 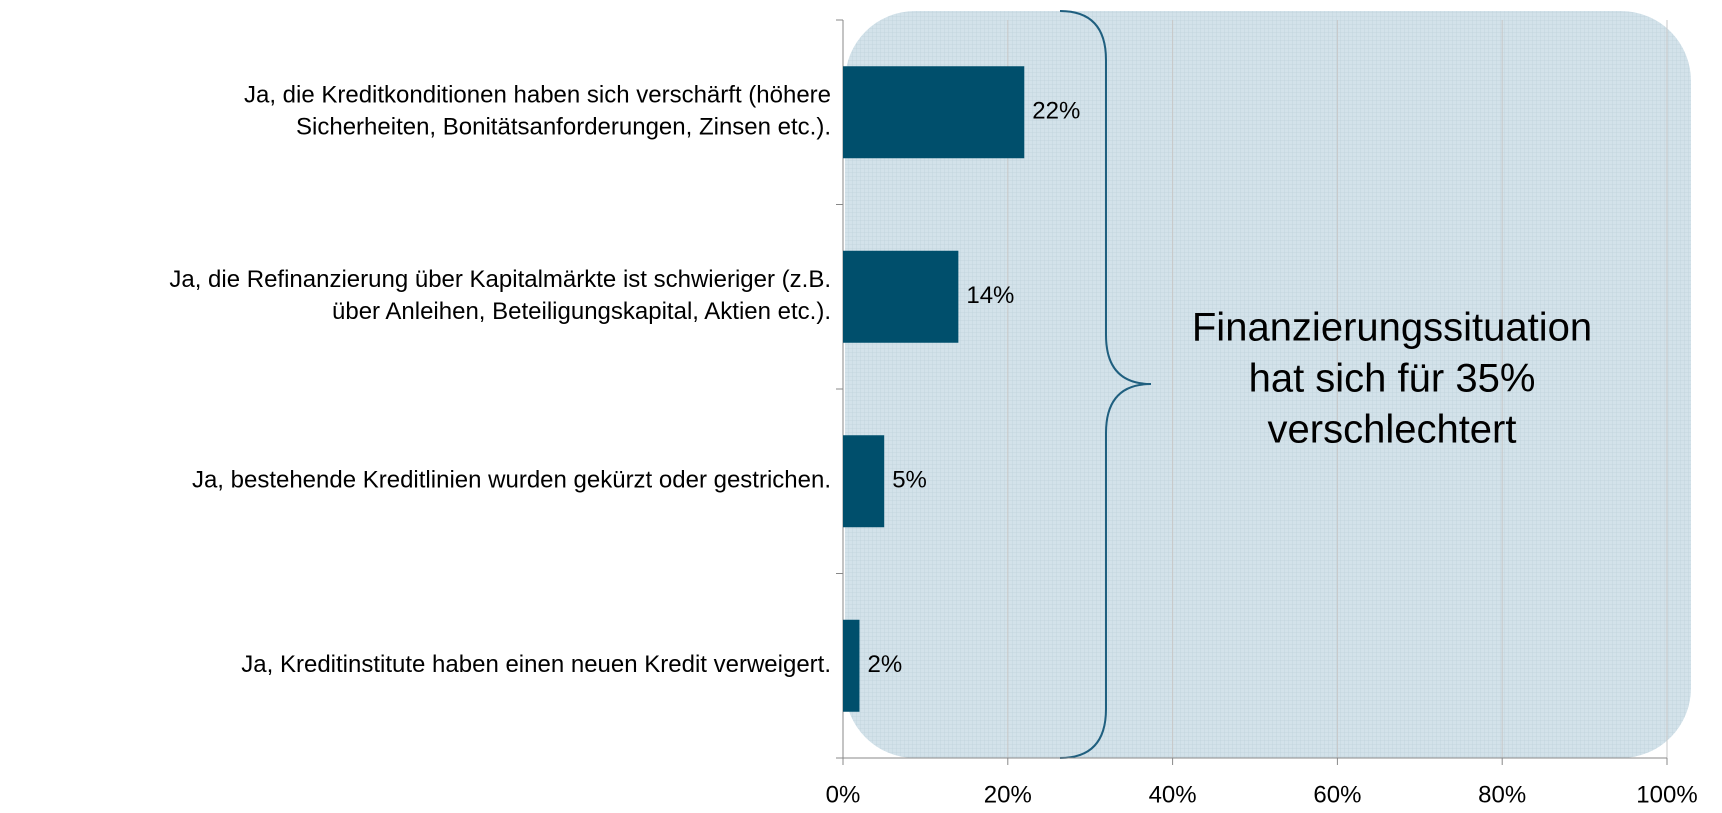 What do you see at coordinates (1392, 379) in the screenshot?
I see `annotation: hat sich für 35%` at bounding box center [1392, 379].